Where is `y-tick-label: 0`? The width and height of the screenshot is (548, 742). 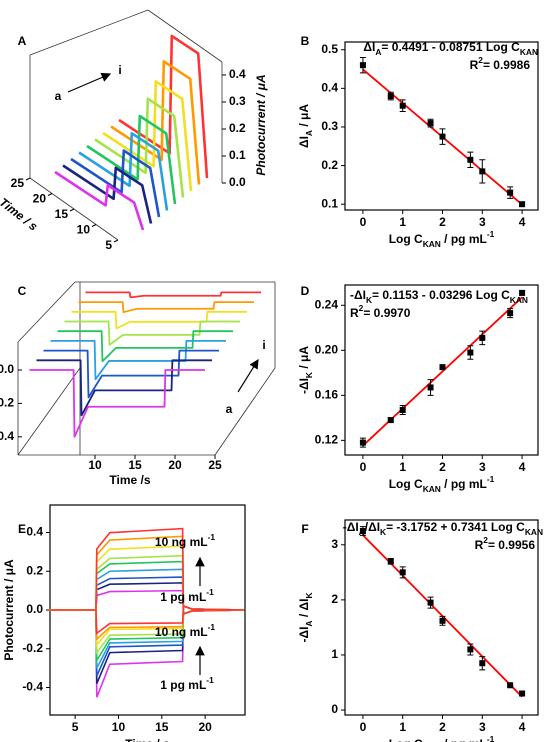 y-tick-label: 0 is located at coordinates (334, 709).